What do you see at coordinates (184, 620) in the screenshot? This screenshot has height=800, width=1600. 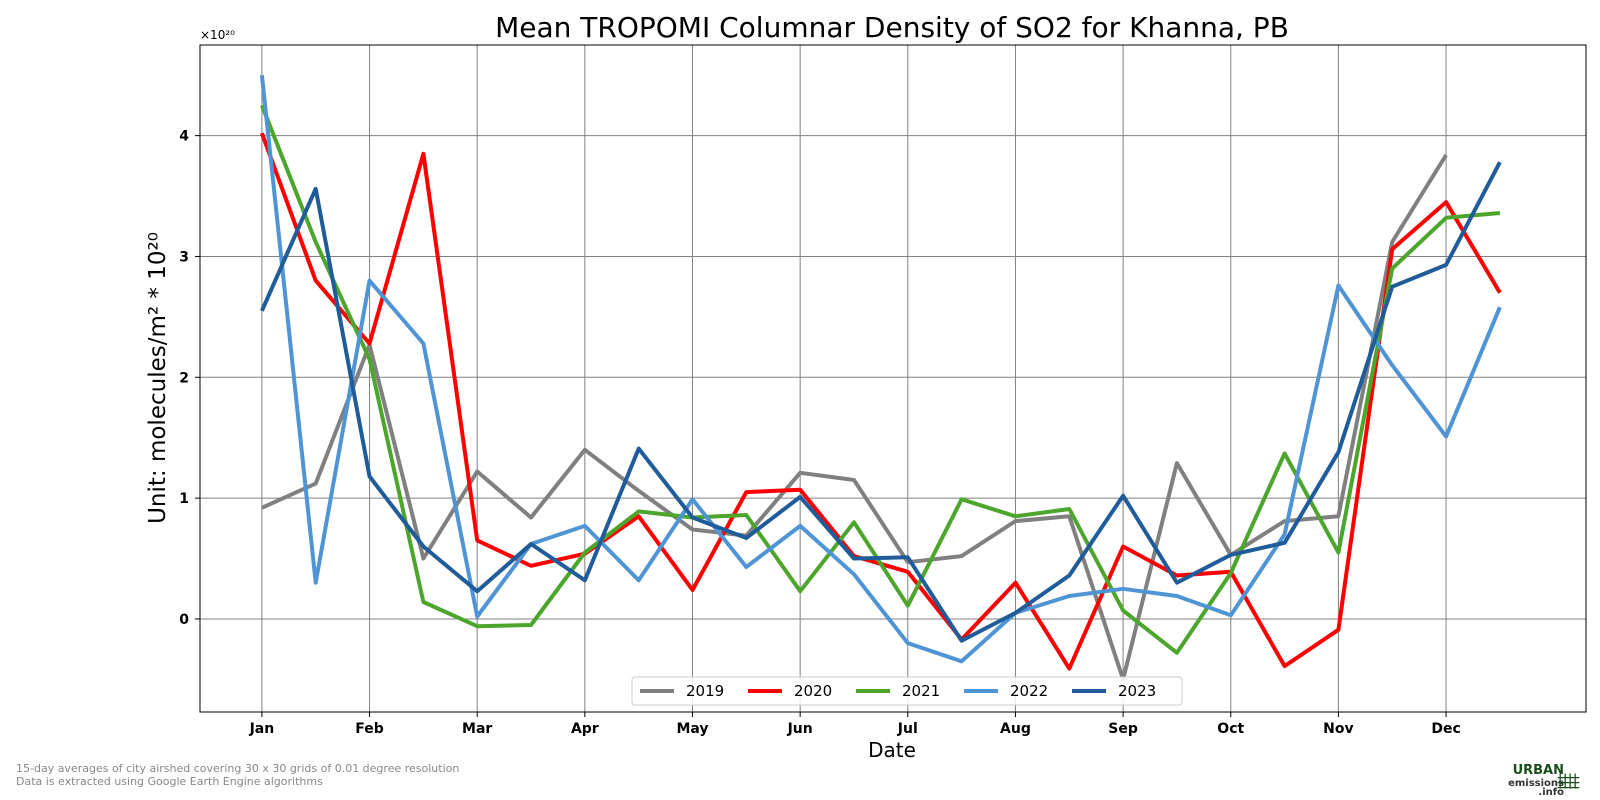 I see `y-tick-label: 0` at bounding box center [184, 620].